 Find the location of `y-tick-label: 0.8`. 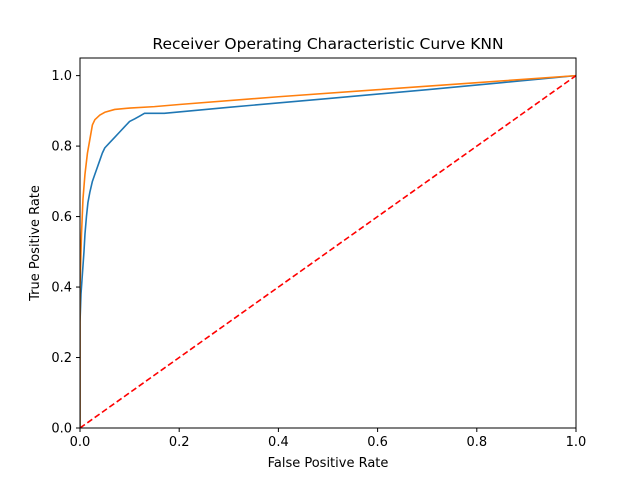

y-tick-label: 0.8 is located at coordinates (61, 147).